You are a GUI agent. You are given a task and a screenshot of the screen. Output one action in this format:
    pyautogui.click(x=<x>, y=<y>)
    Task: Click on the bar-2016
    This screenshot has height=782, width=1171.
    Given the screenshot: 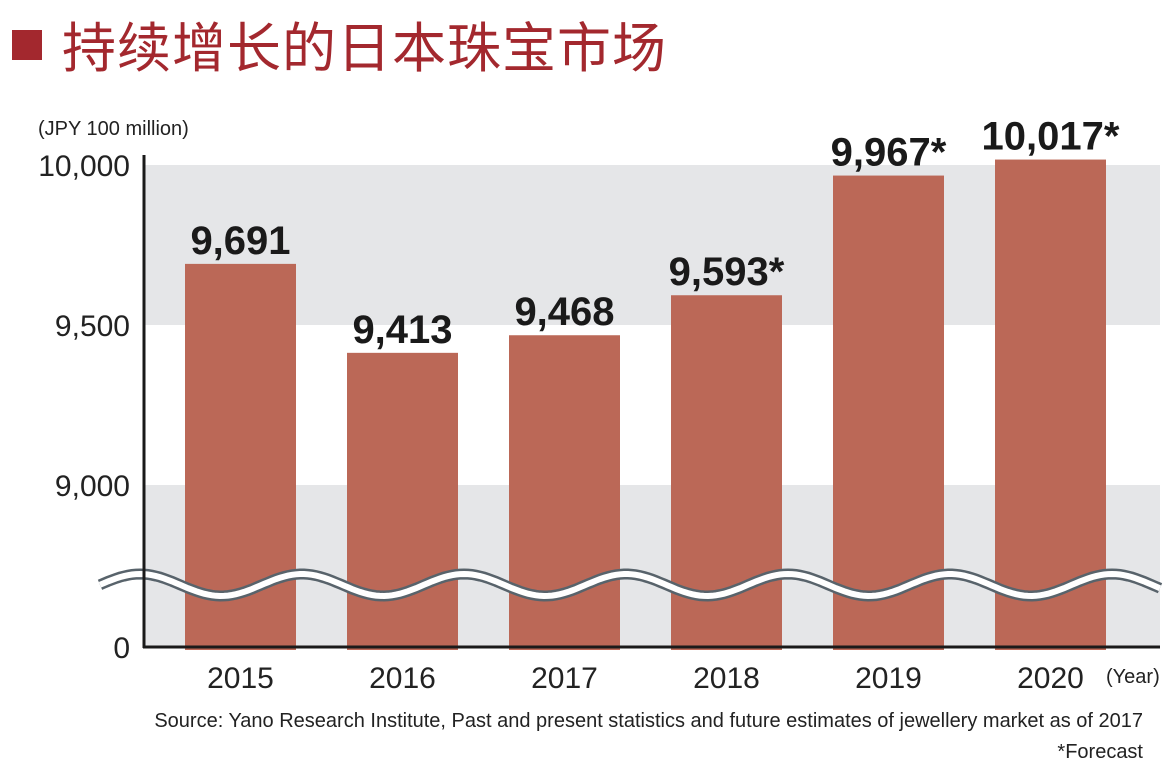 What is the action you would take?
    pyautogui.click(x=402, y=501)
    